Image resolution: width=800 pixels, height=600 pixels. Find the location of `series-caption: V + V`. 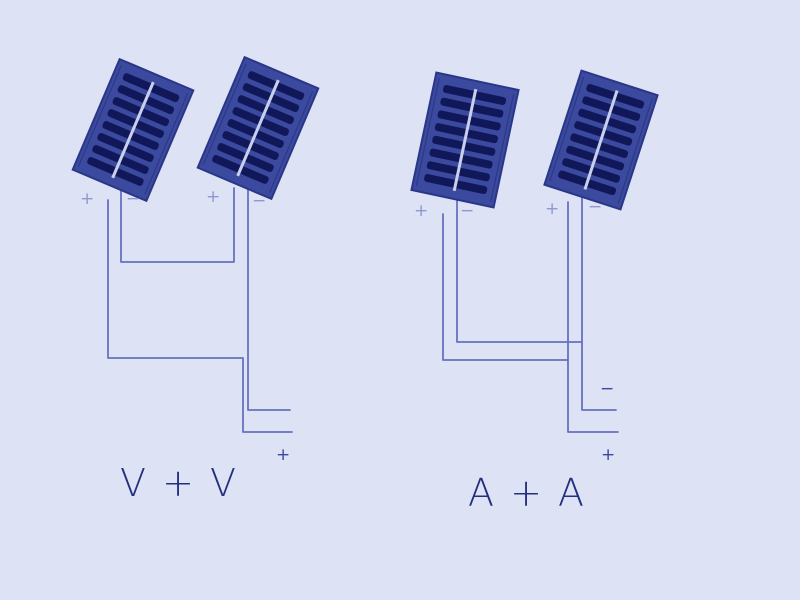

series-caption: V + V is located at coordinates (179, 483).